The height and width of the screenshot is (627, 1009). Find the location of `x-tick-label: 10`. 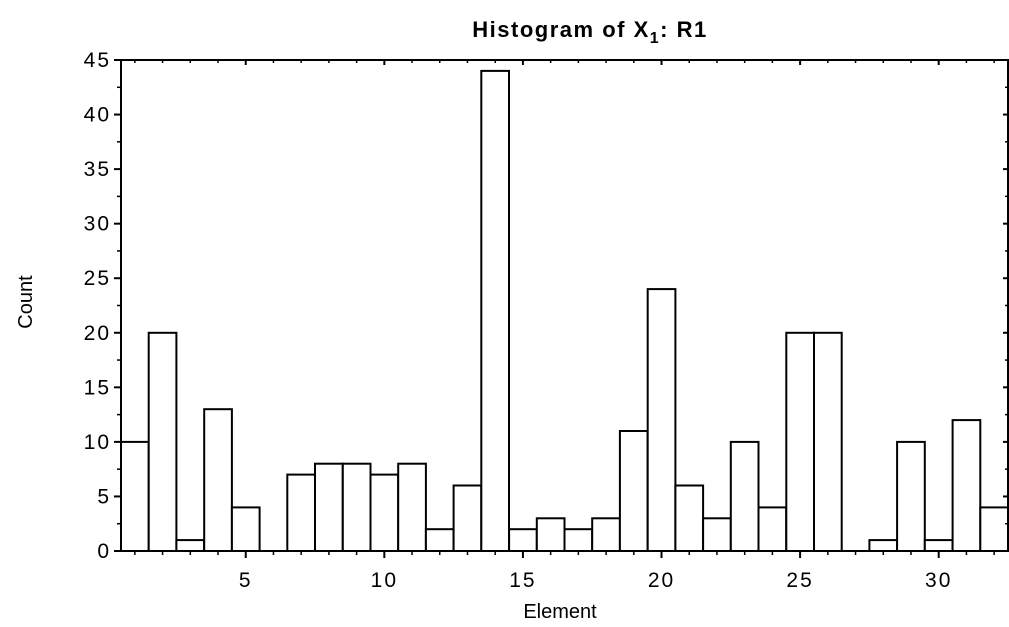

x-tick-label: 10 is located at coordinates (384, 580).